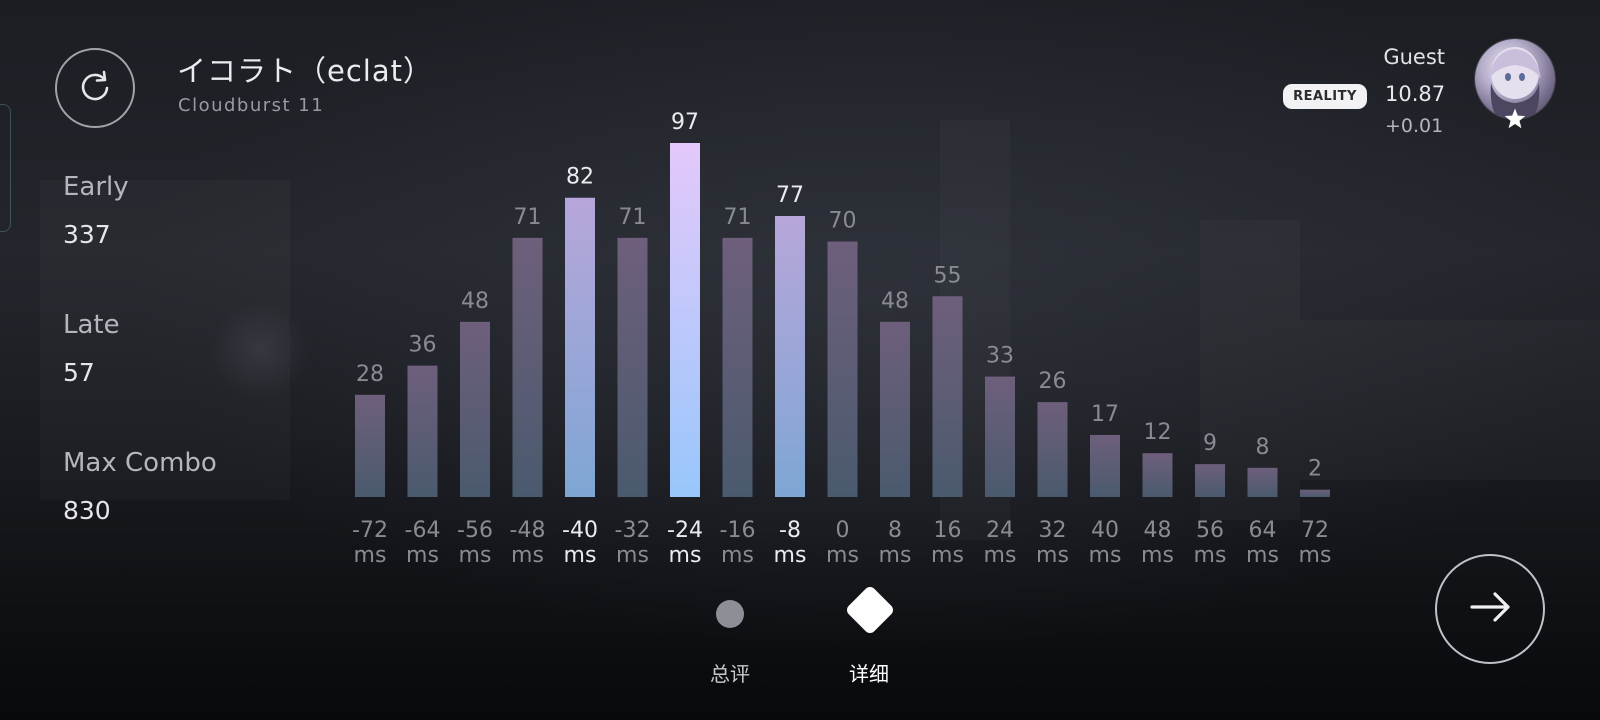 The width and height of the screenshot is (1600, 720). Describe the element at coordinates (1414, 57) in the screenshot. I see `player-name: Guest` at that location.